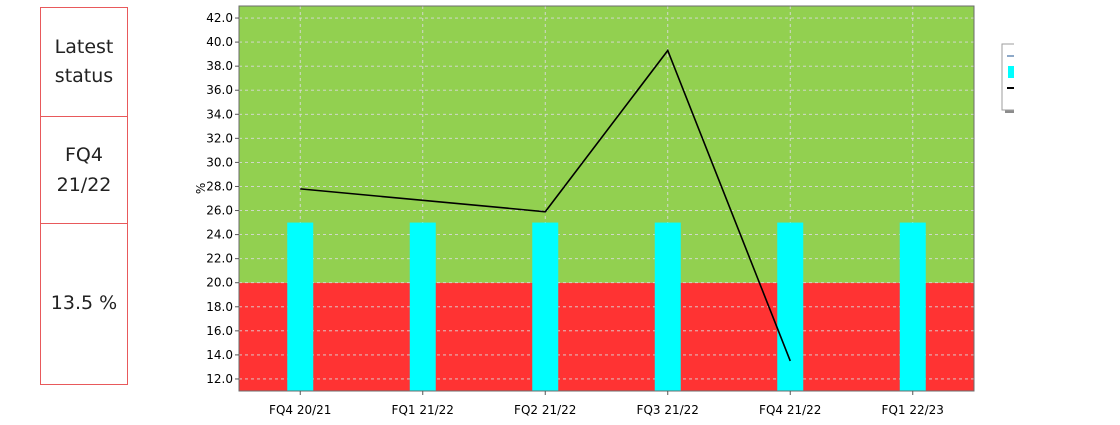  What do you see at coordinates (219, 283) in the screenshot?
I see `y-tick-label: 20.0` at bounding box center [219, 283].